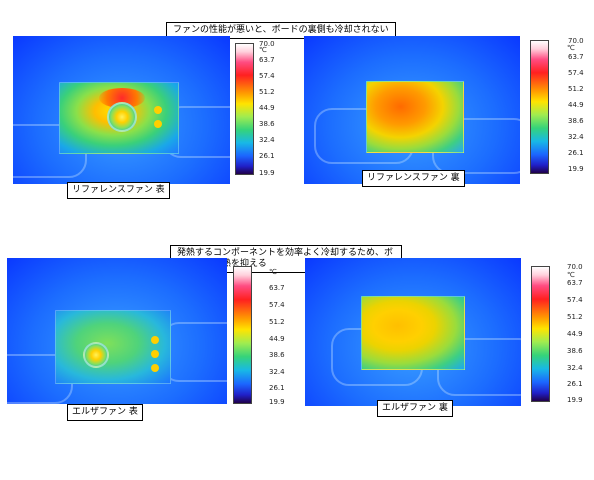  Describe the element at coordinates (281, 30) in the screenshot. I see `top-banner: ファンの性能が悪いと、ボードの裏側も冷却されない` at that location.